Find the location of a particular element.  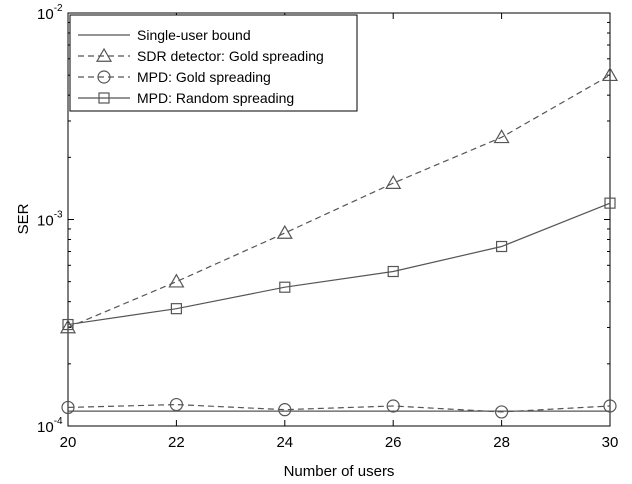

y-tick-label: 10⁻⁴ is located at coordinates (50, 426).